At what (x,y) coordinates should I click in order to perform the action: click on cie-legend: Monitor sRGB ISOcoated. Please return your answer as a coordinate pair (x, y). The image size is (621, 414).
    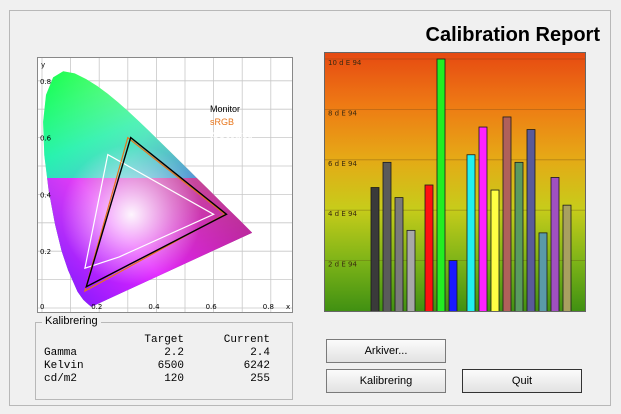
    Looking at the image, I should click on (231, 122).